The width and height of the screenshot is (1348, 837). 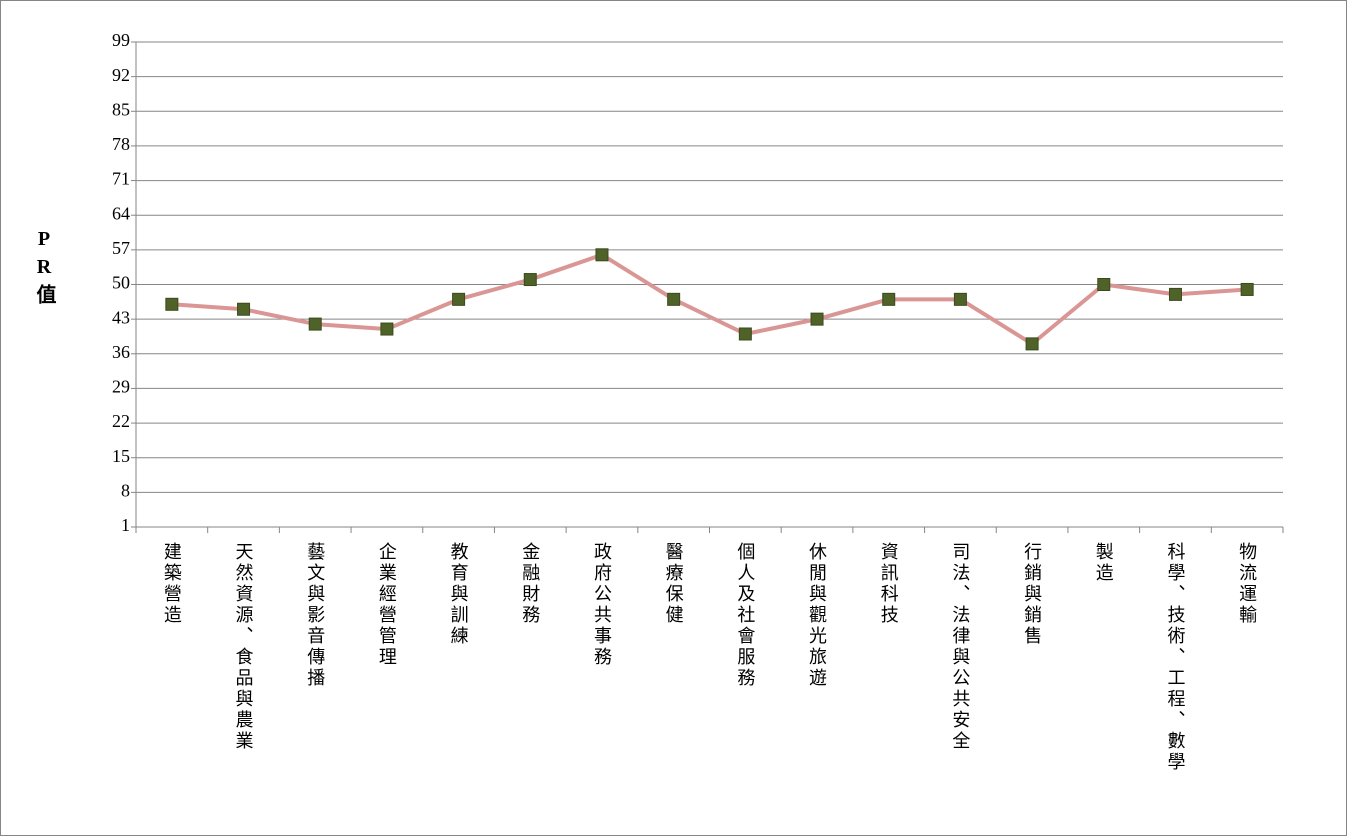 What do you see at coordinates (121, 75) in the screenshot?
I see `y-tick-label: 92` at bounding box center [121, 75].